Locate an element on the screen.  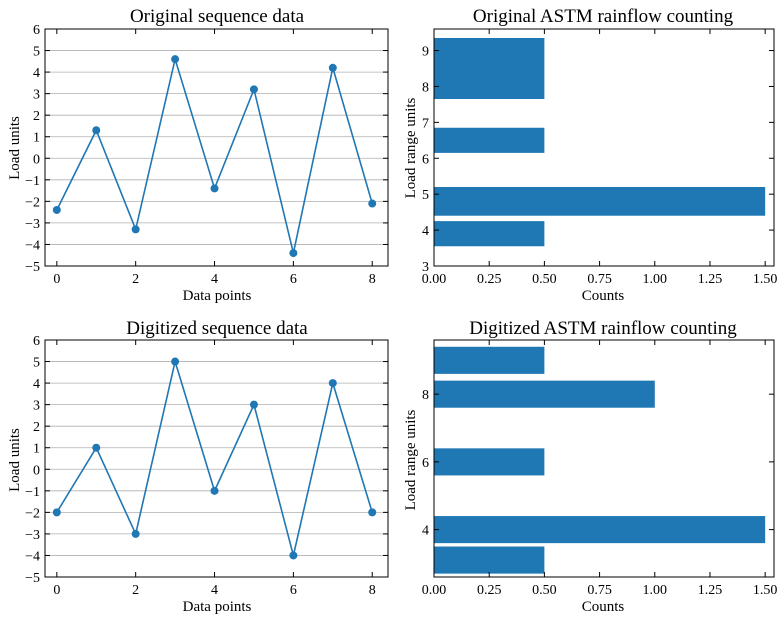
plot-area is located at coordinates (600, 142).